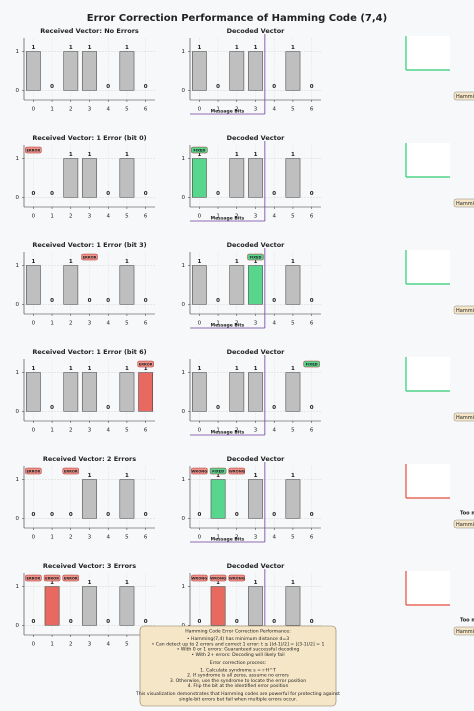 The image size is (474, 711). I want to click on annotation-label: WRONG, so click(199, 471).